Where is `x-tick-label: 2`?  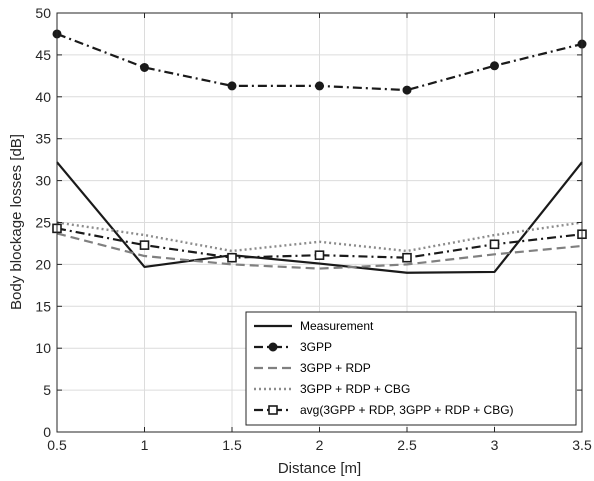
x-tick-label: 2 is located at coordinates (320, 445).